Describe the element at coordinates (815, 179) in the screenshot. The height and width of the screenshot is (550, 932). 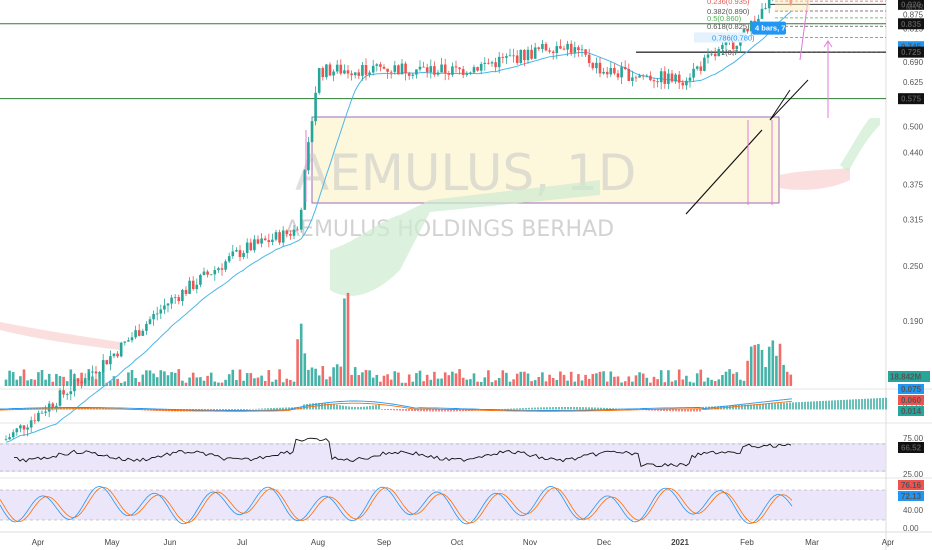
I see `cloud-red` at that location.